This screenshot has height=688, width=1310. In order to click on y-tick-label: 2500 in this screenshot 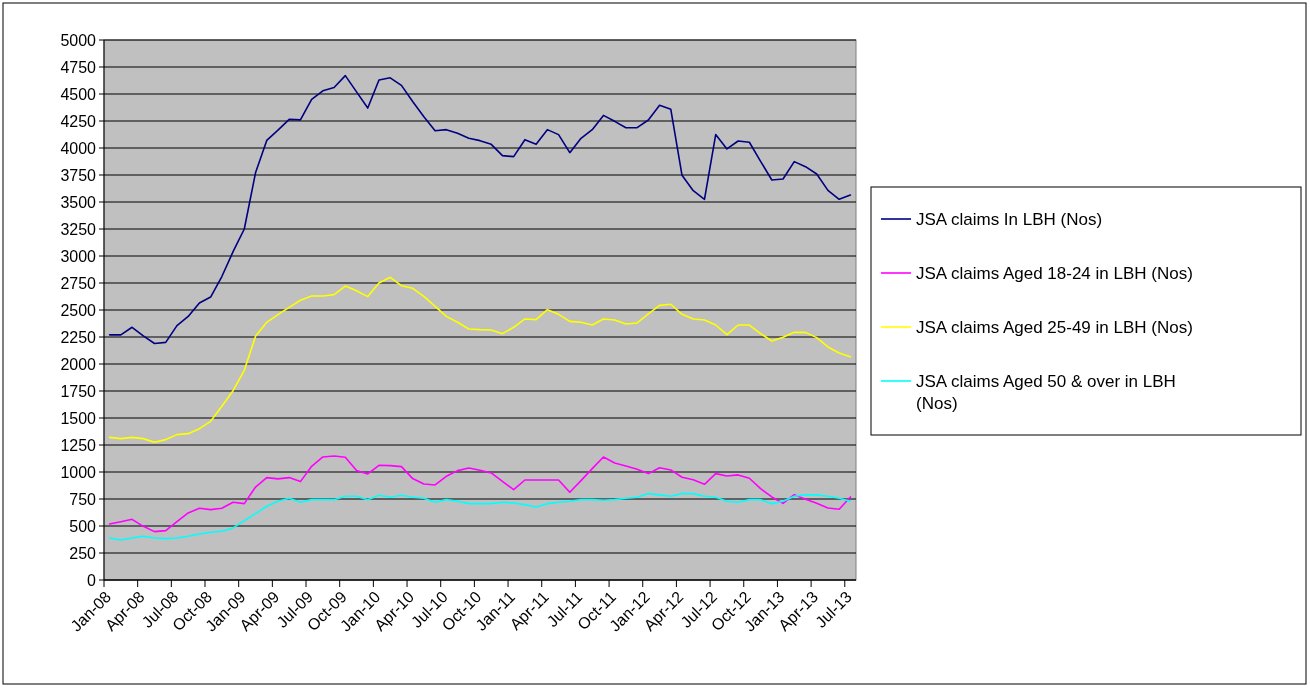, I will do `click(78, 310)`.